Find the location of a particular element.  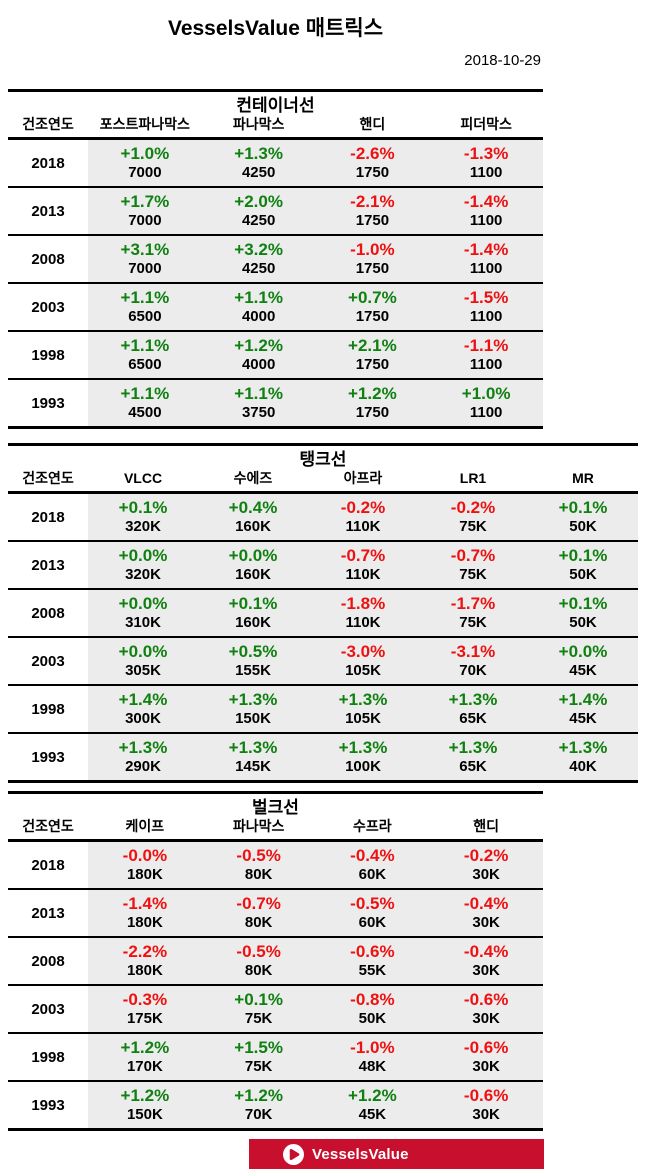

vessel-size: 4000 is located at coordinates (258, 364).